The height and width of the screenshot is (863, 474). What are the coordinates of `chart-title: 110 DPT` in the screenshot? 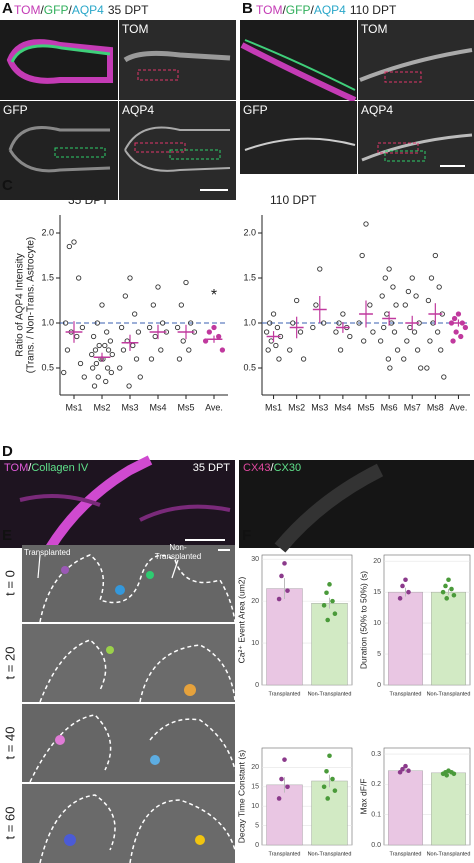 It's located at (293, 200).